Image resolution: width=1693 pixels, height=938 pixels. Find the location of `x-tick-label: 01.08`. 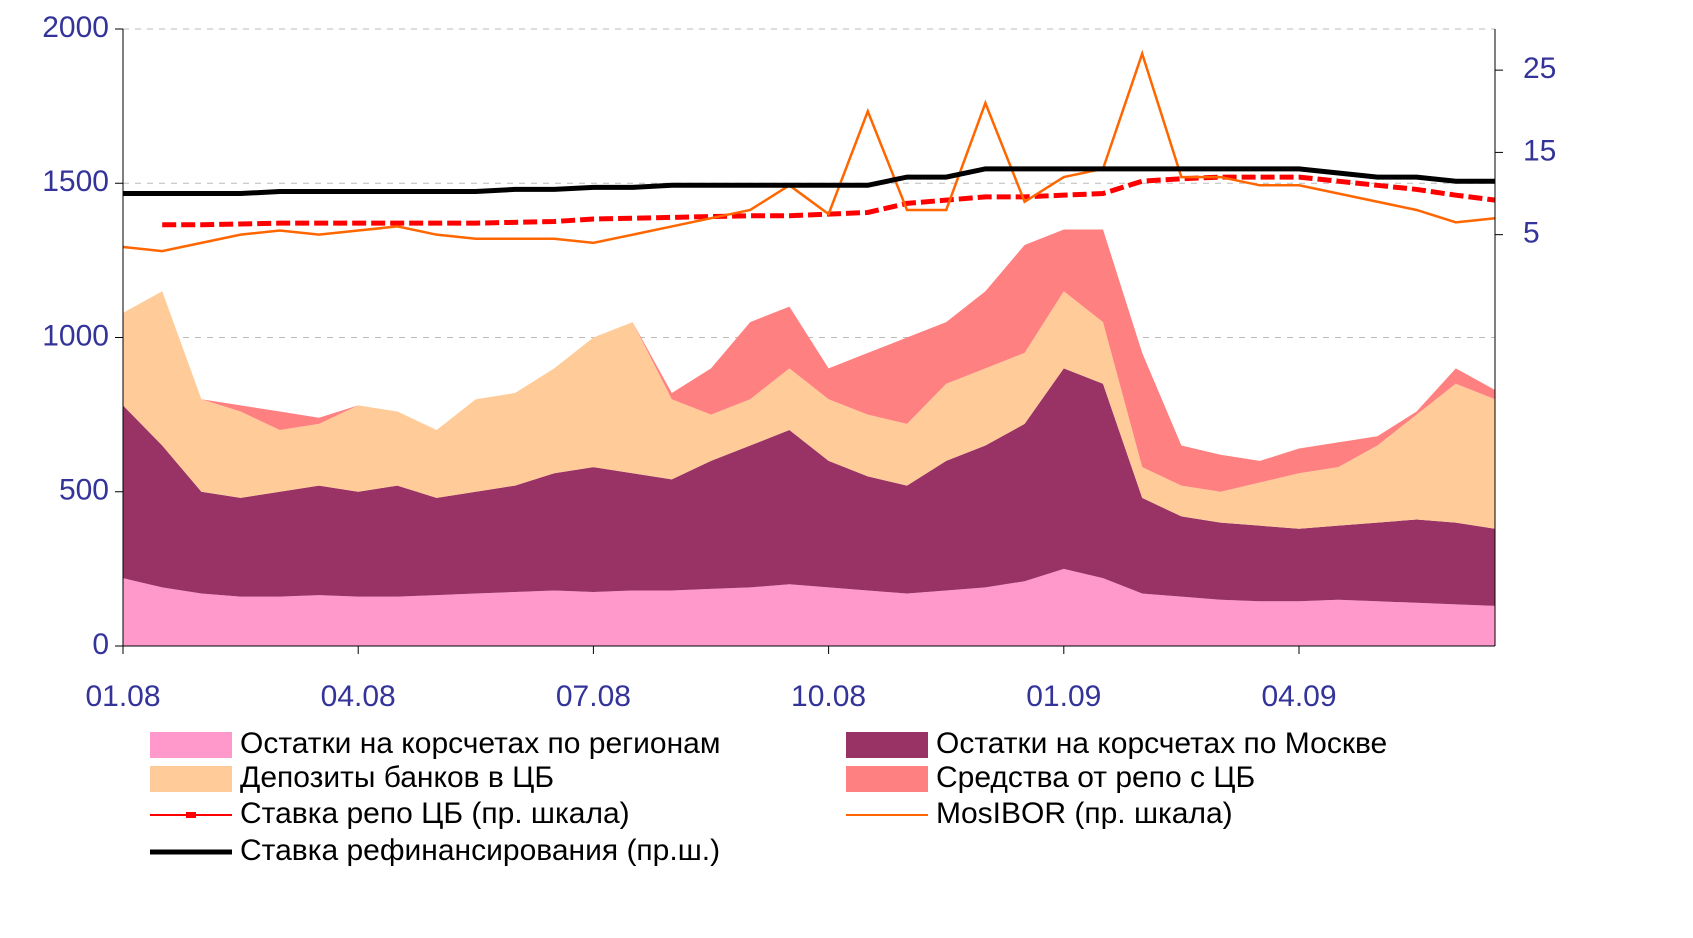

x-tick-label: 01.08 is located at coordinates (122, 696).